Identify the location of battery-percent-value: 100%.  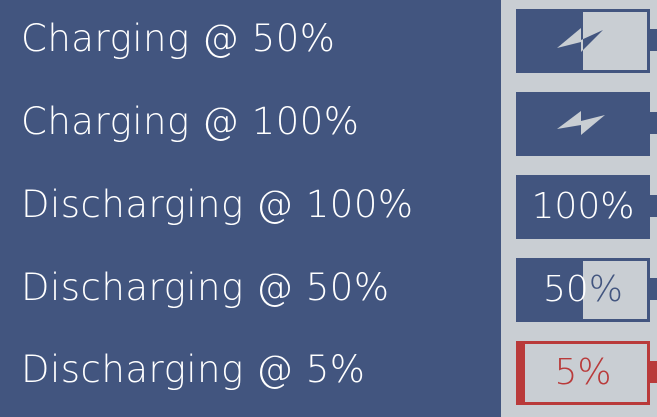
(583, 206).